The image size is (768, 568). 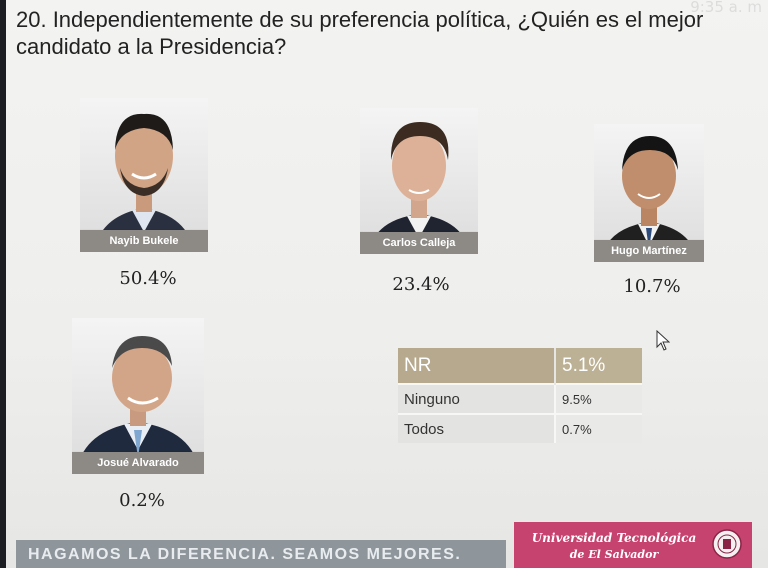 I want to click on table-cell-value: 0.7%, so click(x=598, y=428).